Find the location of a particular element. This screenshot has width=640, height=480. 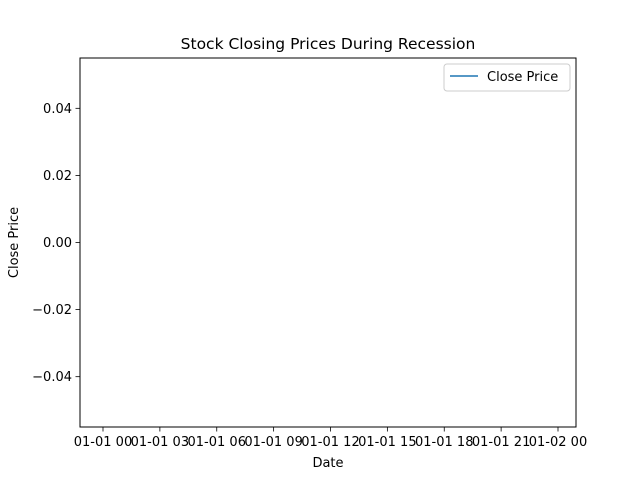

x-tick-label: 01-01 09 is located at coordinates (273, 442).